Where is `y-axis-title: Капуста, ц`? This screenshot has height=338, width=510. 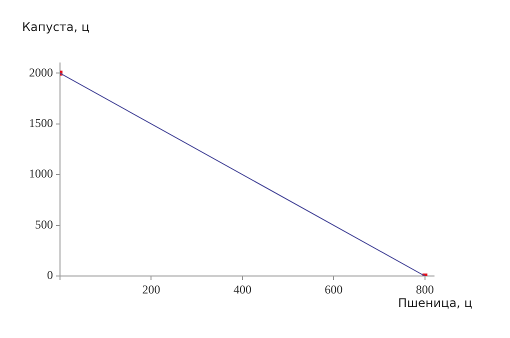
y-axis-title: Капуста, ц is located at coordinates (56, 27).